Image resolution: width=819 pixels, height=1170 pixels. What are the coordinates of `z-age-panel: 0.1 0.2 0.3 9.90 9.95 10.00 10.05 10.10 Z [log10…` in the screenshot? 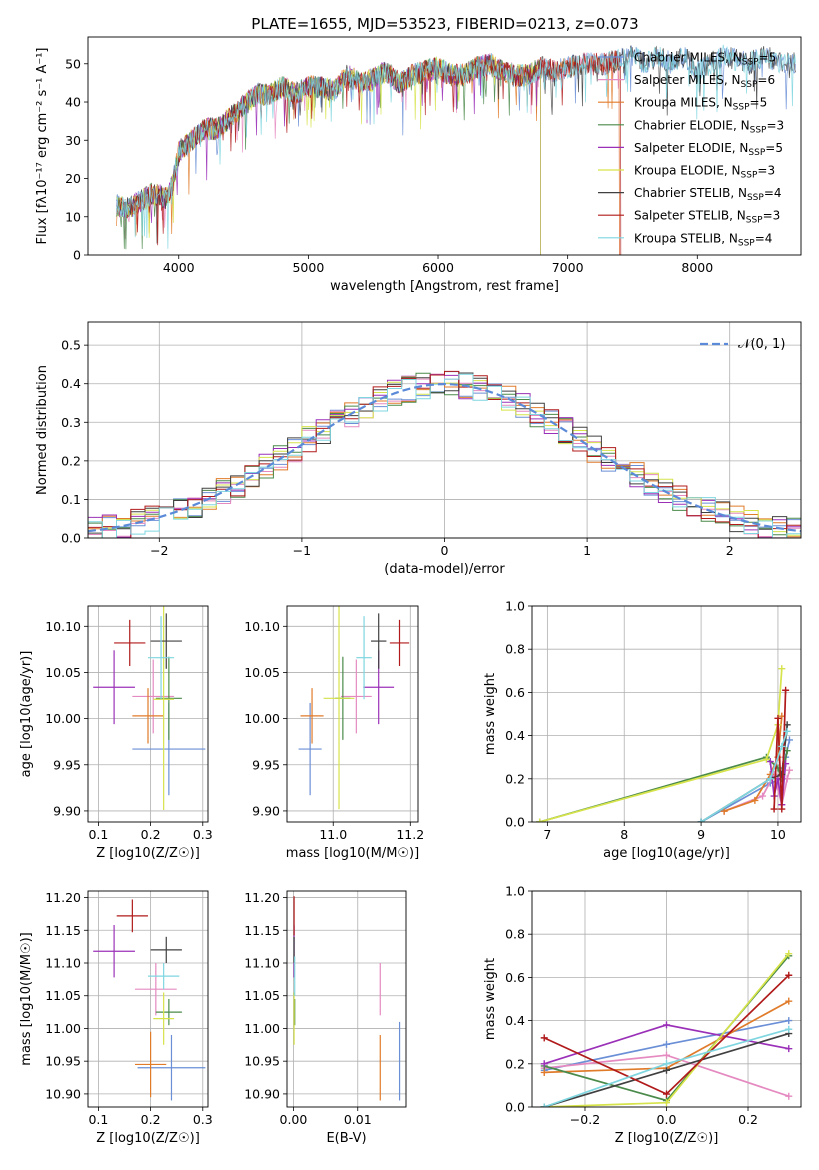 It's located at (116, 733).